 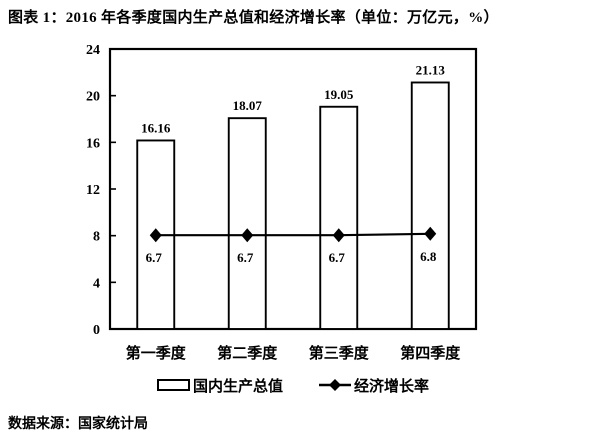 What do you see at coordinates (430, 353) in the screenshot?
I see `x-category-label: 第四季度` at bounding box center [430, 353].